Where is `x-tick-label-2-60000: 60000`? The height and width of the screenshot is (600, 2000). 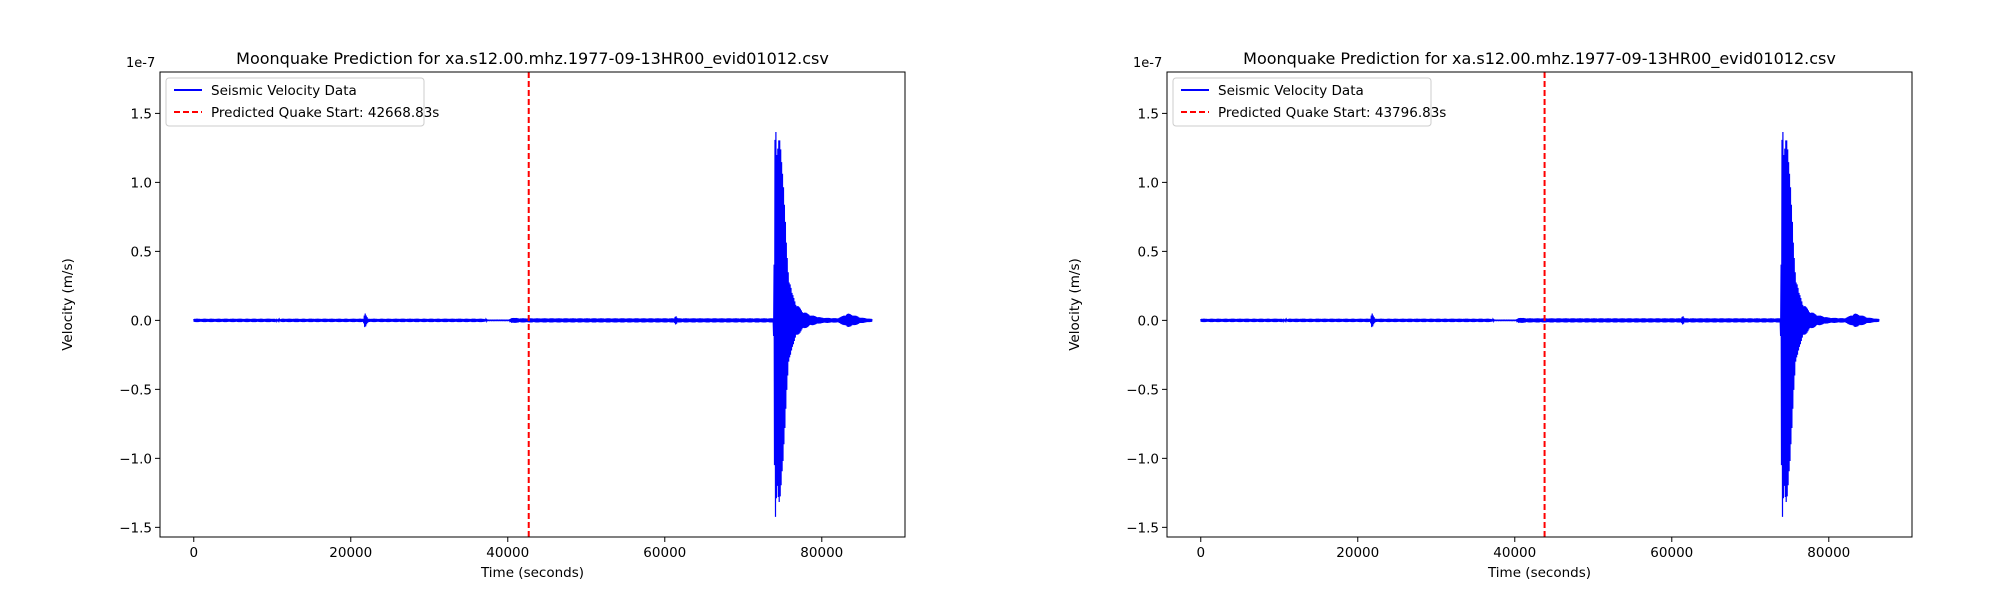
x-tick-label-2-60000: 60000 is located at coordinates (1671, 553).